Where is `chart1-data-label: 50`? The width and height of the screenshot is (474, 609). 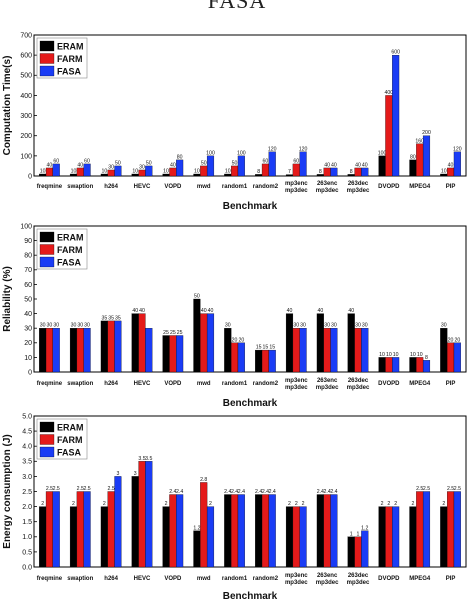
chart1-data-label: 50 is located at coordinates (204, 163).